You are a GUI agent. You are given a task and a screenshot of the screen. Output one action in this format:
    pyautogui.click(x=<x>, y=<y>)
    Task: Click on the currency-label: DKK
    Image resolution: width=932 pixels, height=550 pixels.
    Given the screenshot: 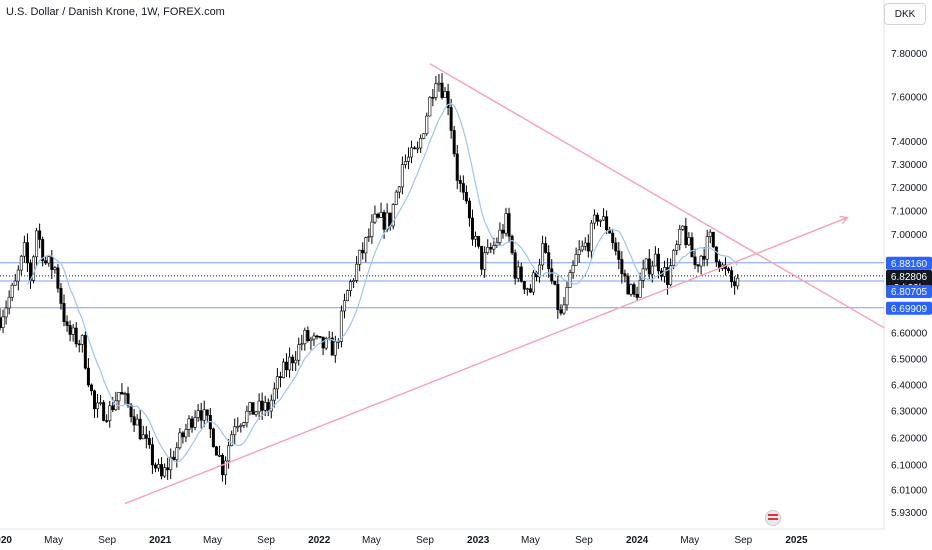 What is the action you would take?
    pyautogui.click(x=905, y=14)
    